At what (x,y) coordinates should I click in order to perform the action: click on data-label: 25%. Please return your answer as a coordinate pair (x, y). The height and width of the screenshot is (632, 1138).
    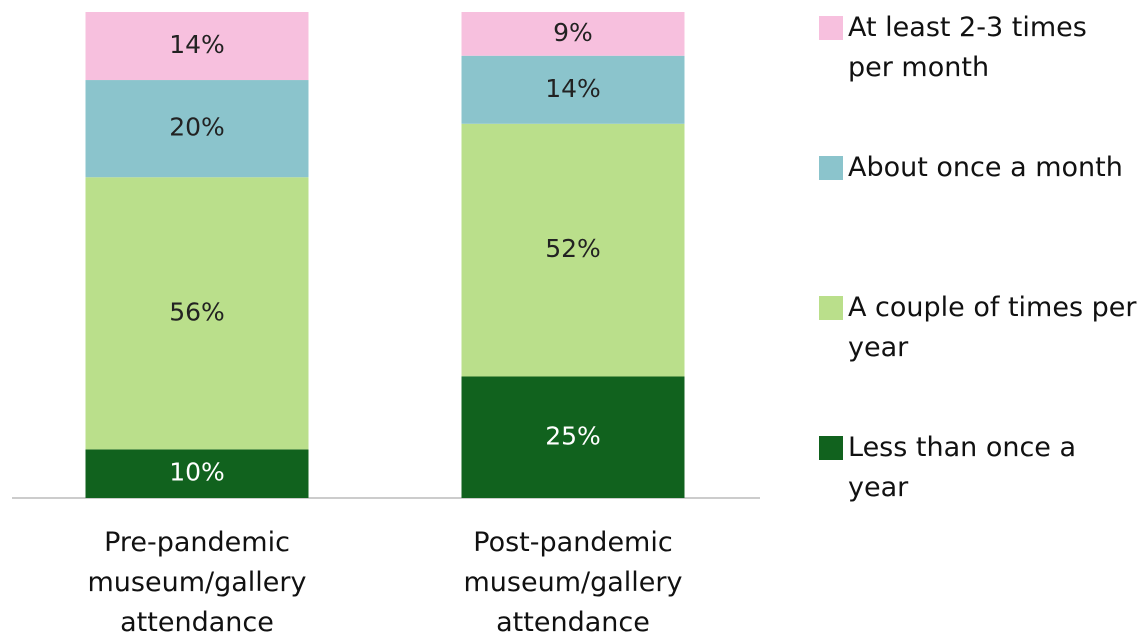
    Looking at the image, I should click on (573, 435).